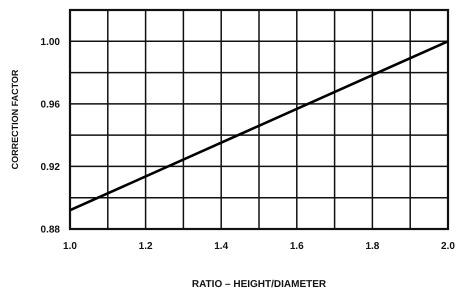 This screenshot has height=299, width=474. I want to click on y-axis-title: CORRECTION FACTOR, so click(15, 119).